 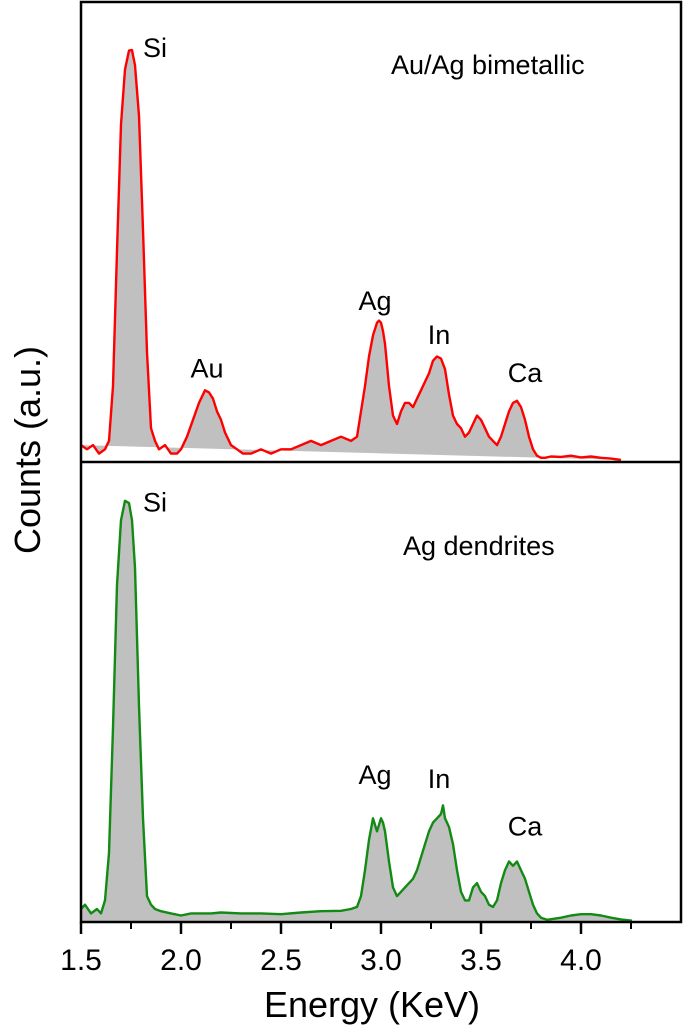 What do you see at coordinates (479, 546) in the screenshot?
I see `panel-title-bottom: Ag dendrites` at bounding box center [479, 546].